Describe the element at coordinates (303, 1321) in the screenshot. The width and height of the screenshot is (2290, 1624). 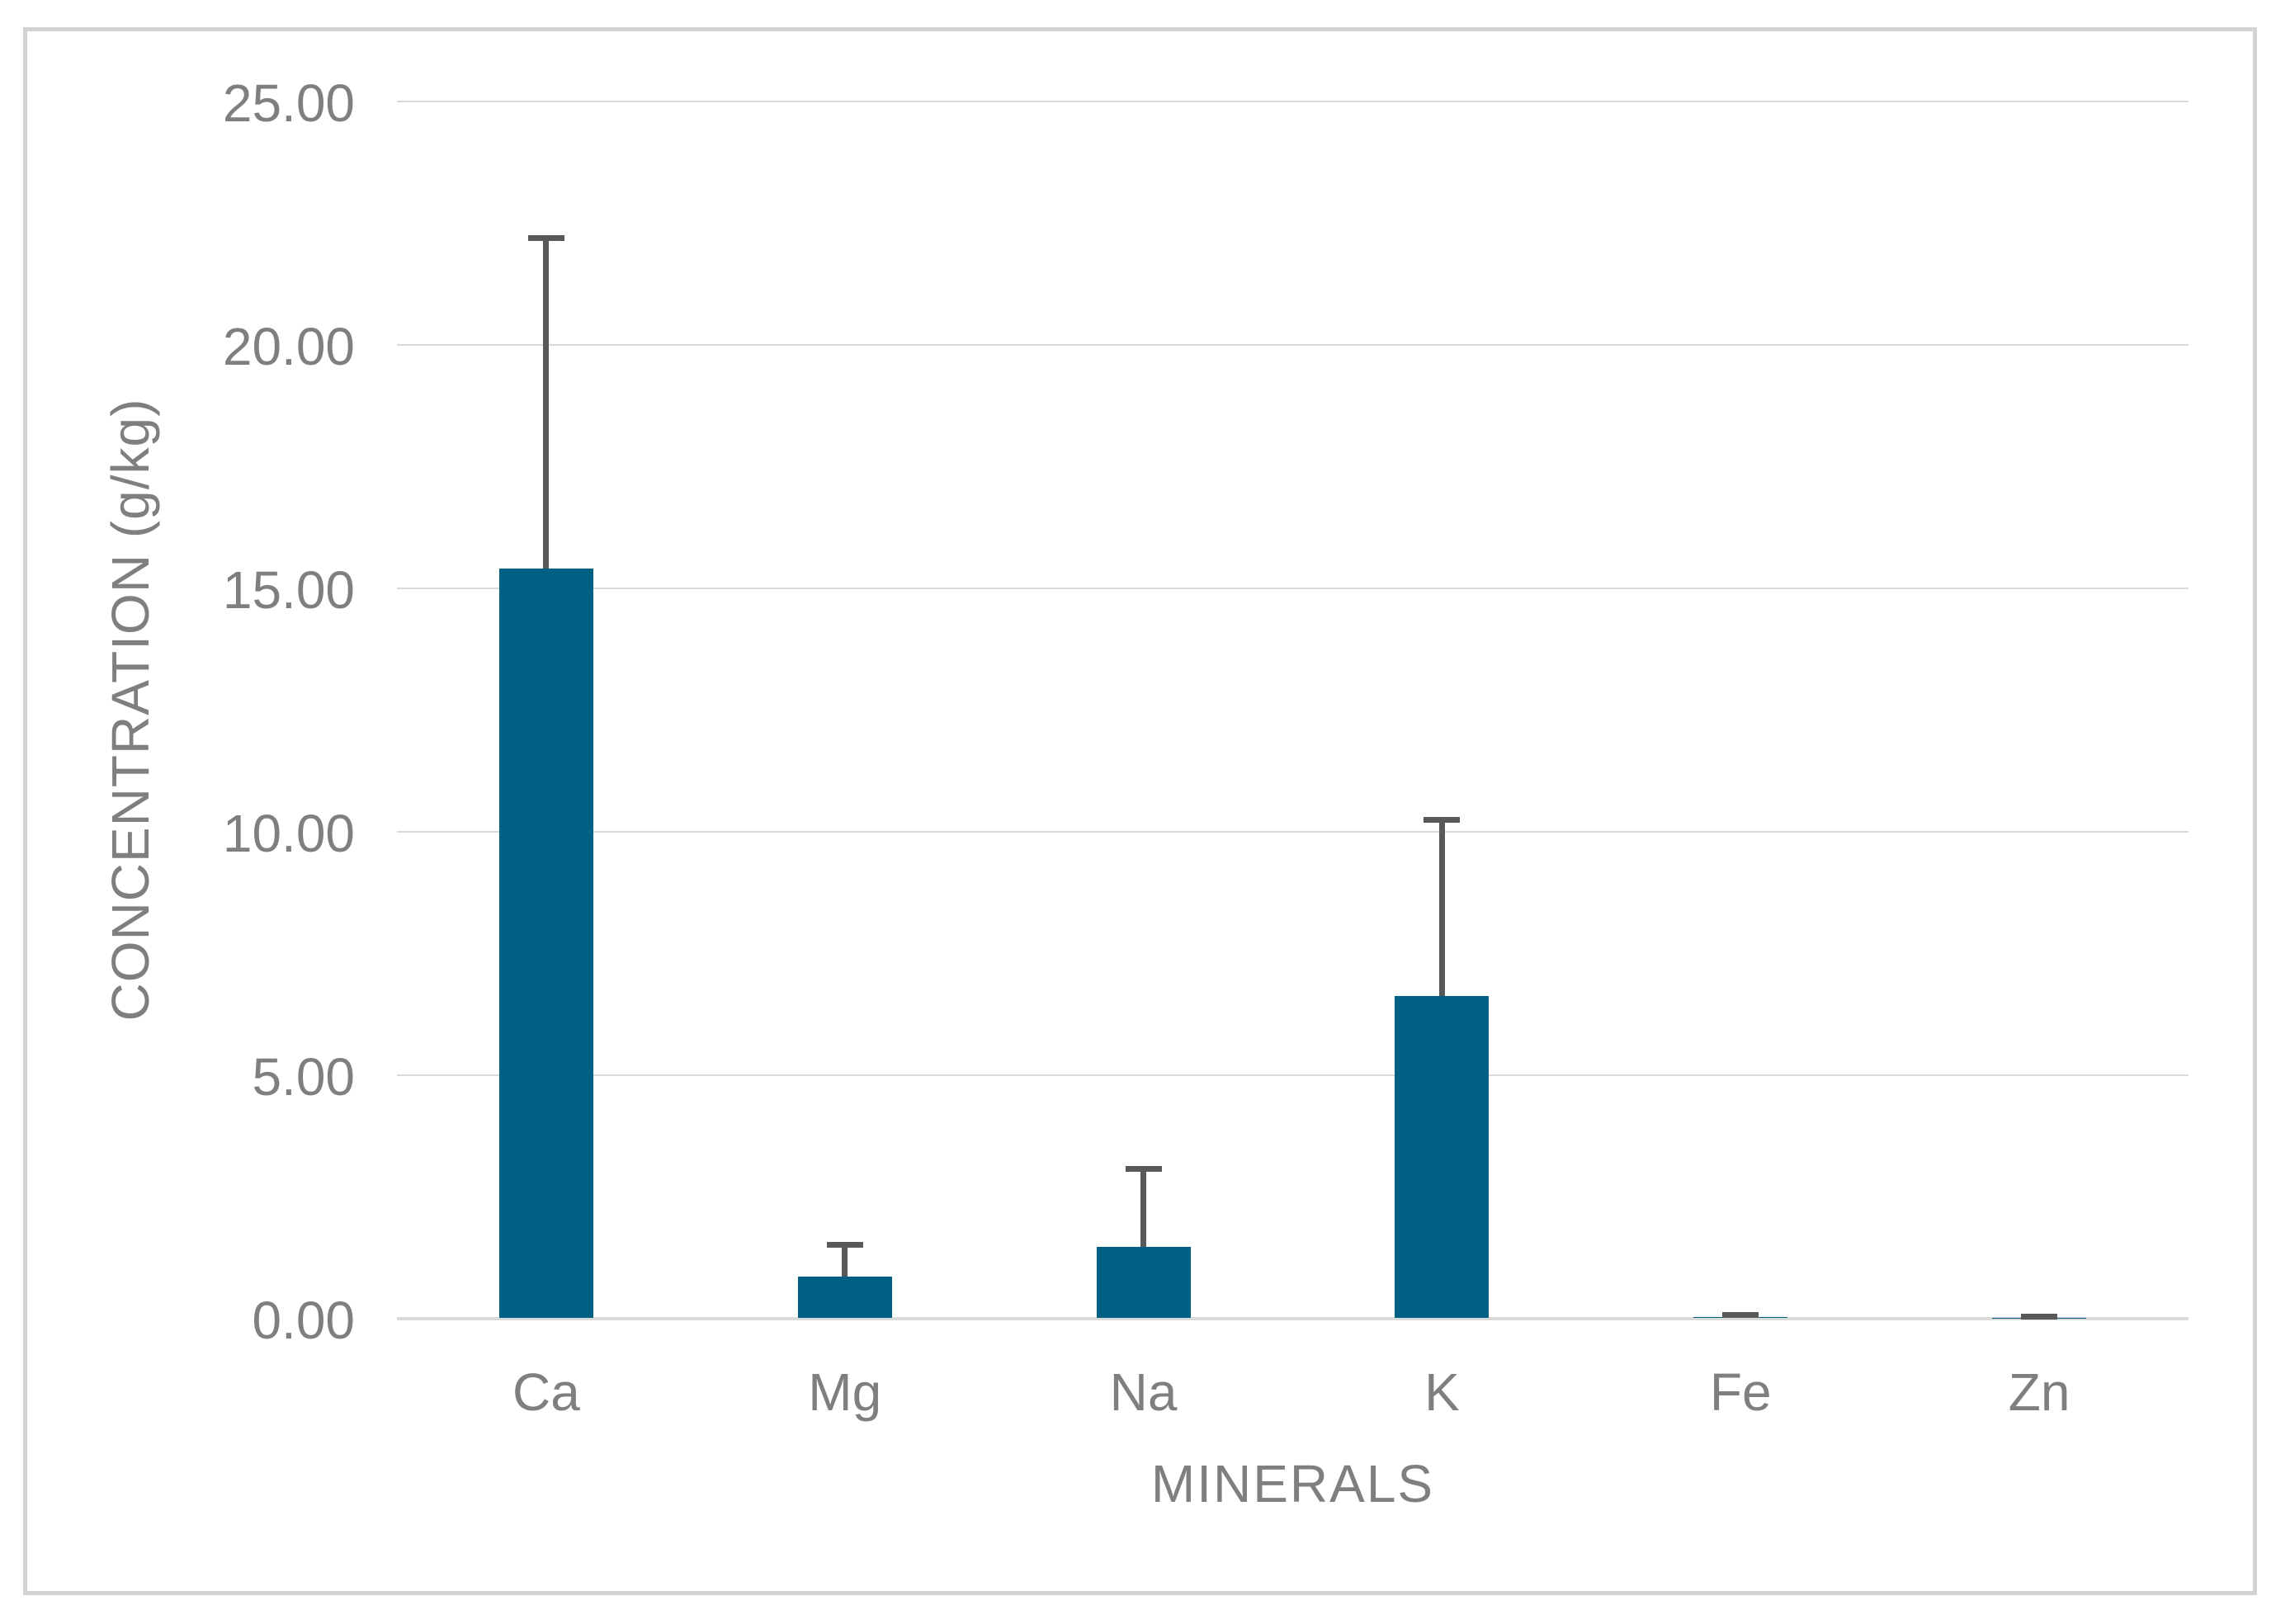
I see `y-tick-label: 0.00` at that location.